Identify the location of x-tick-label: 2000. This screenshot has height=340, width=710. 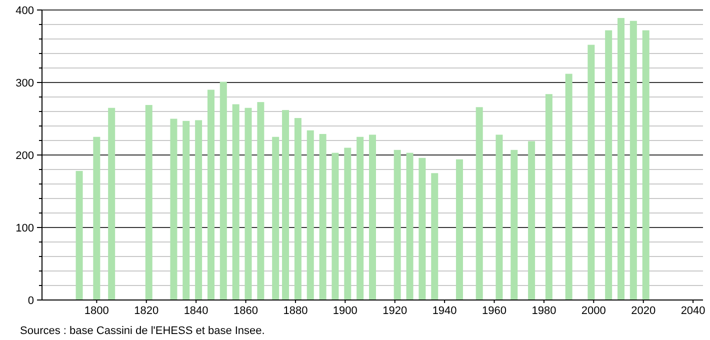
(593, 311).